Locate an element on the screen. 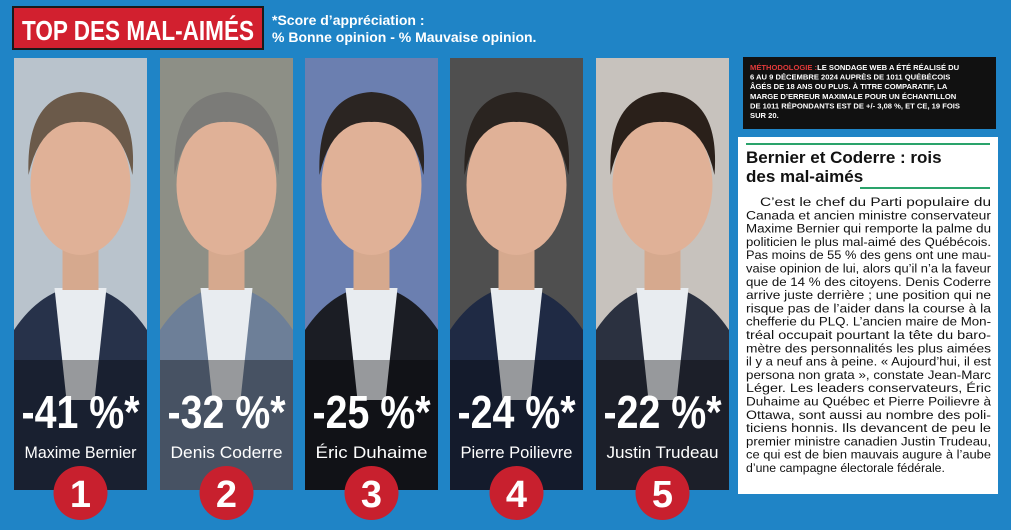 The height and width of the screenshot is (530, 1011). title: TOP DES MAL-AIMÉS is located at coordinates (138, 30).